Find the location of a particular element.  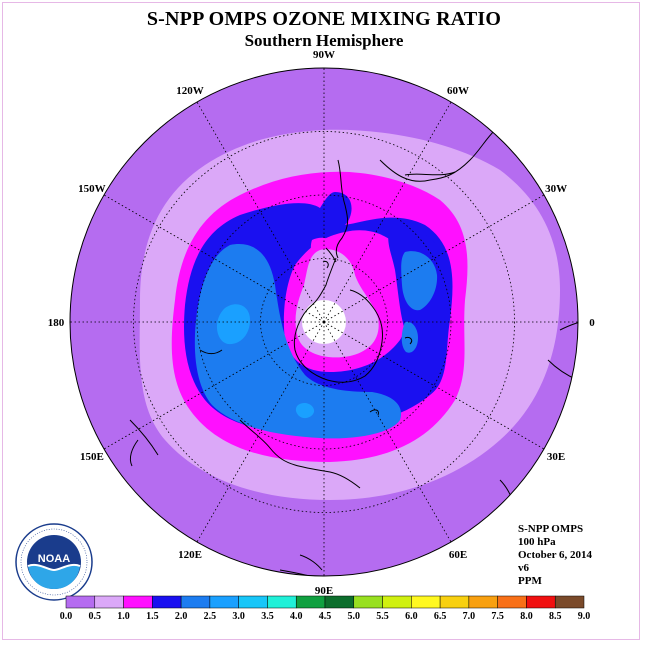

noaa-logo: NOAA is located at coordinates (54, 562).